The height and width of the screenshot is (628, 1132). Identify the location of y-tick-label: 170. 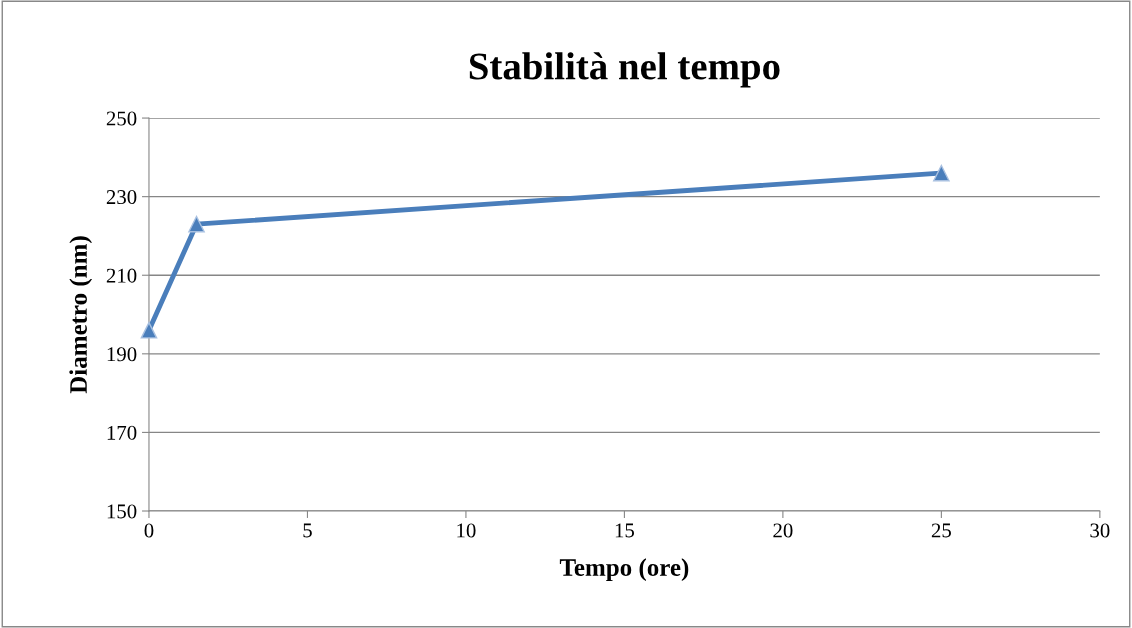
(122, 432).